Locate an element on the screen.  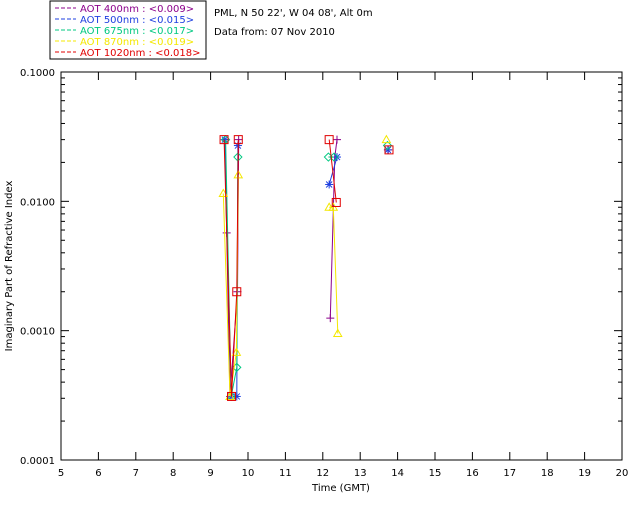
x-tick-label: 9 is located at coordinates (210, 473).